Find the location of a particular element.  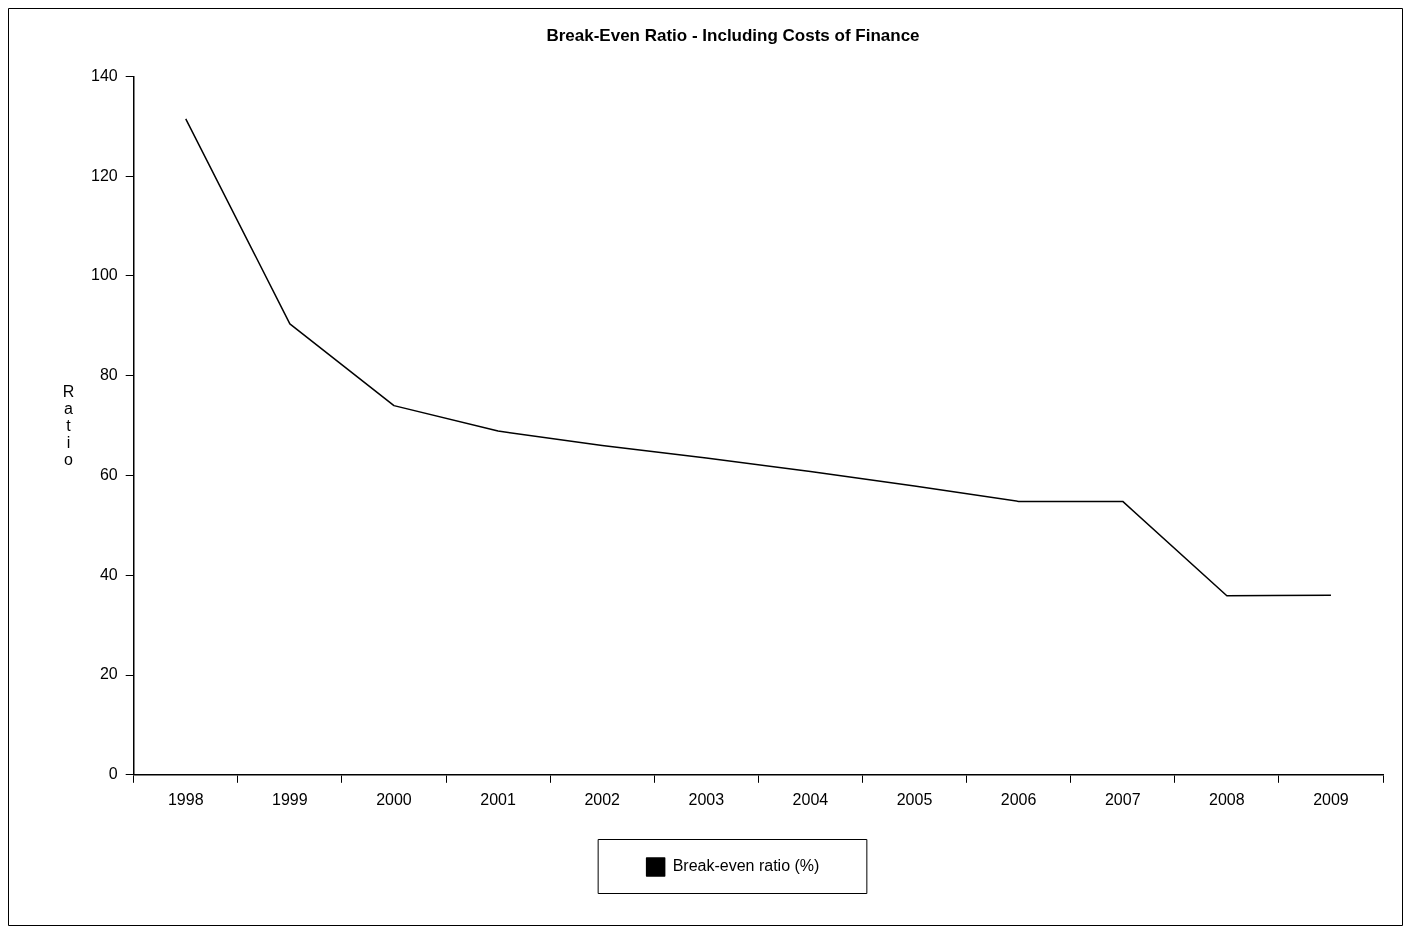

legend-label: Break-even ratio (%) is located at coordinates (746, 866).